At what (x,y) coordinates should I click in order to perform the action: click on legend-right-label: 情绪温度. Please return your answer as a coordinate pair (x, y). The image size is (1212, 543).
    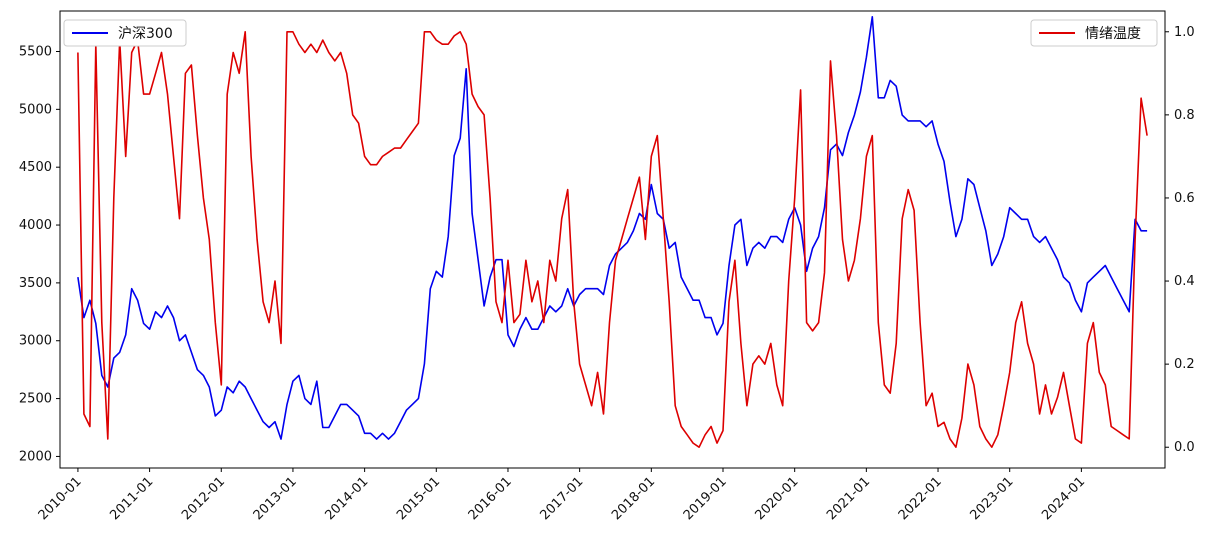
    Looking at the image, I should click on (1113, 34).